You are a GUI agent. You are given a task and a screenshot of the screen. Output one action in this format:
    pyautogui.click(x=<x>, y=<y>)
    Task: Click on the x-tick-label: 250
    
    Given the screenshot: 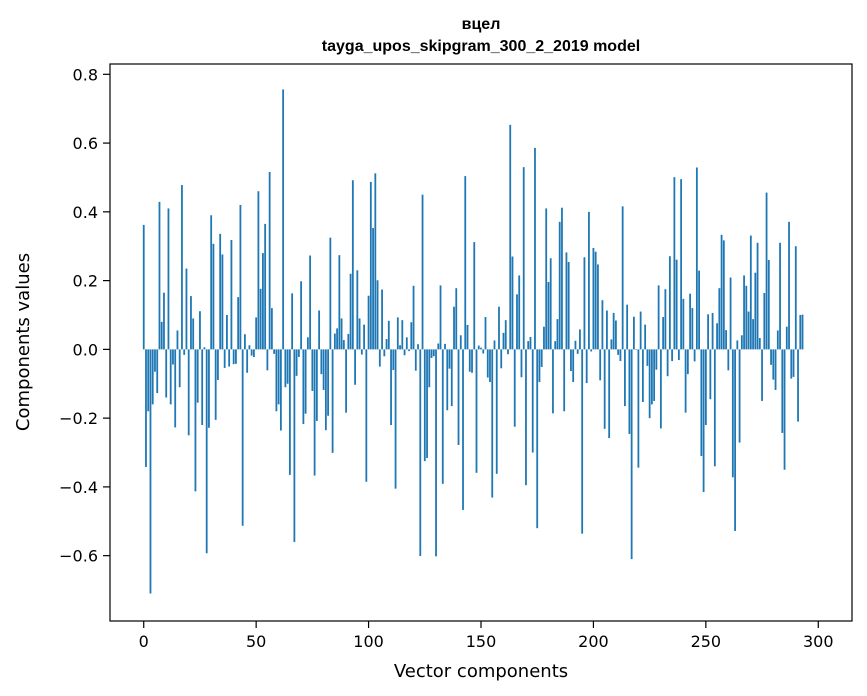 What is the action you would take?
    pyautogui.click(x=706, y=641)
    